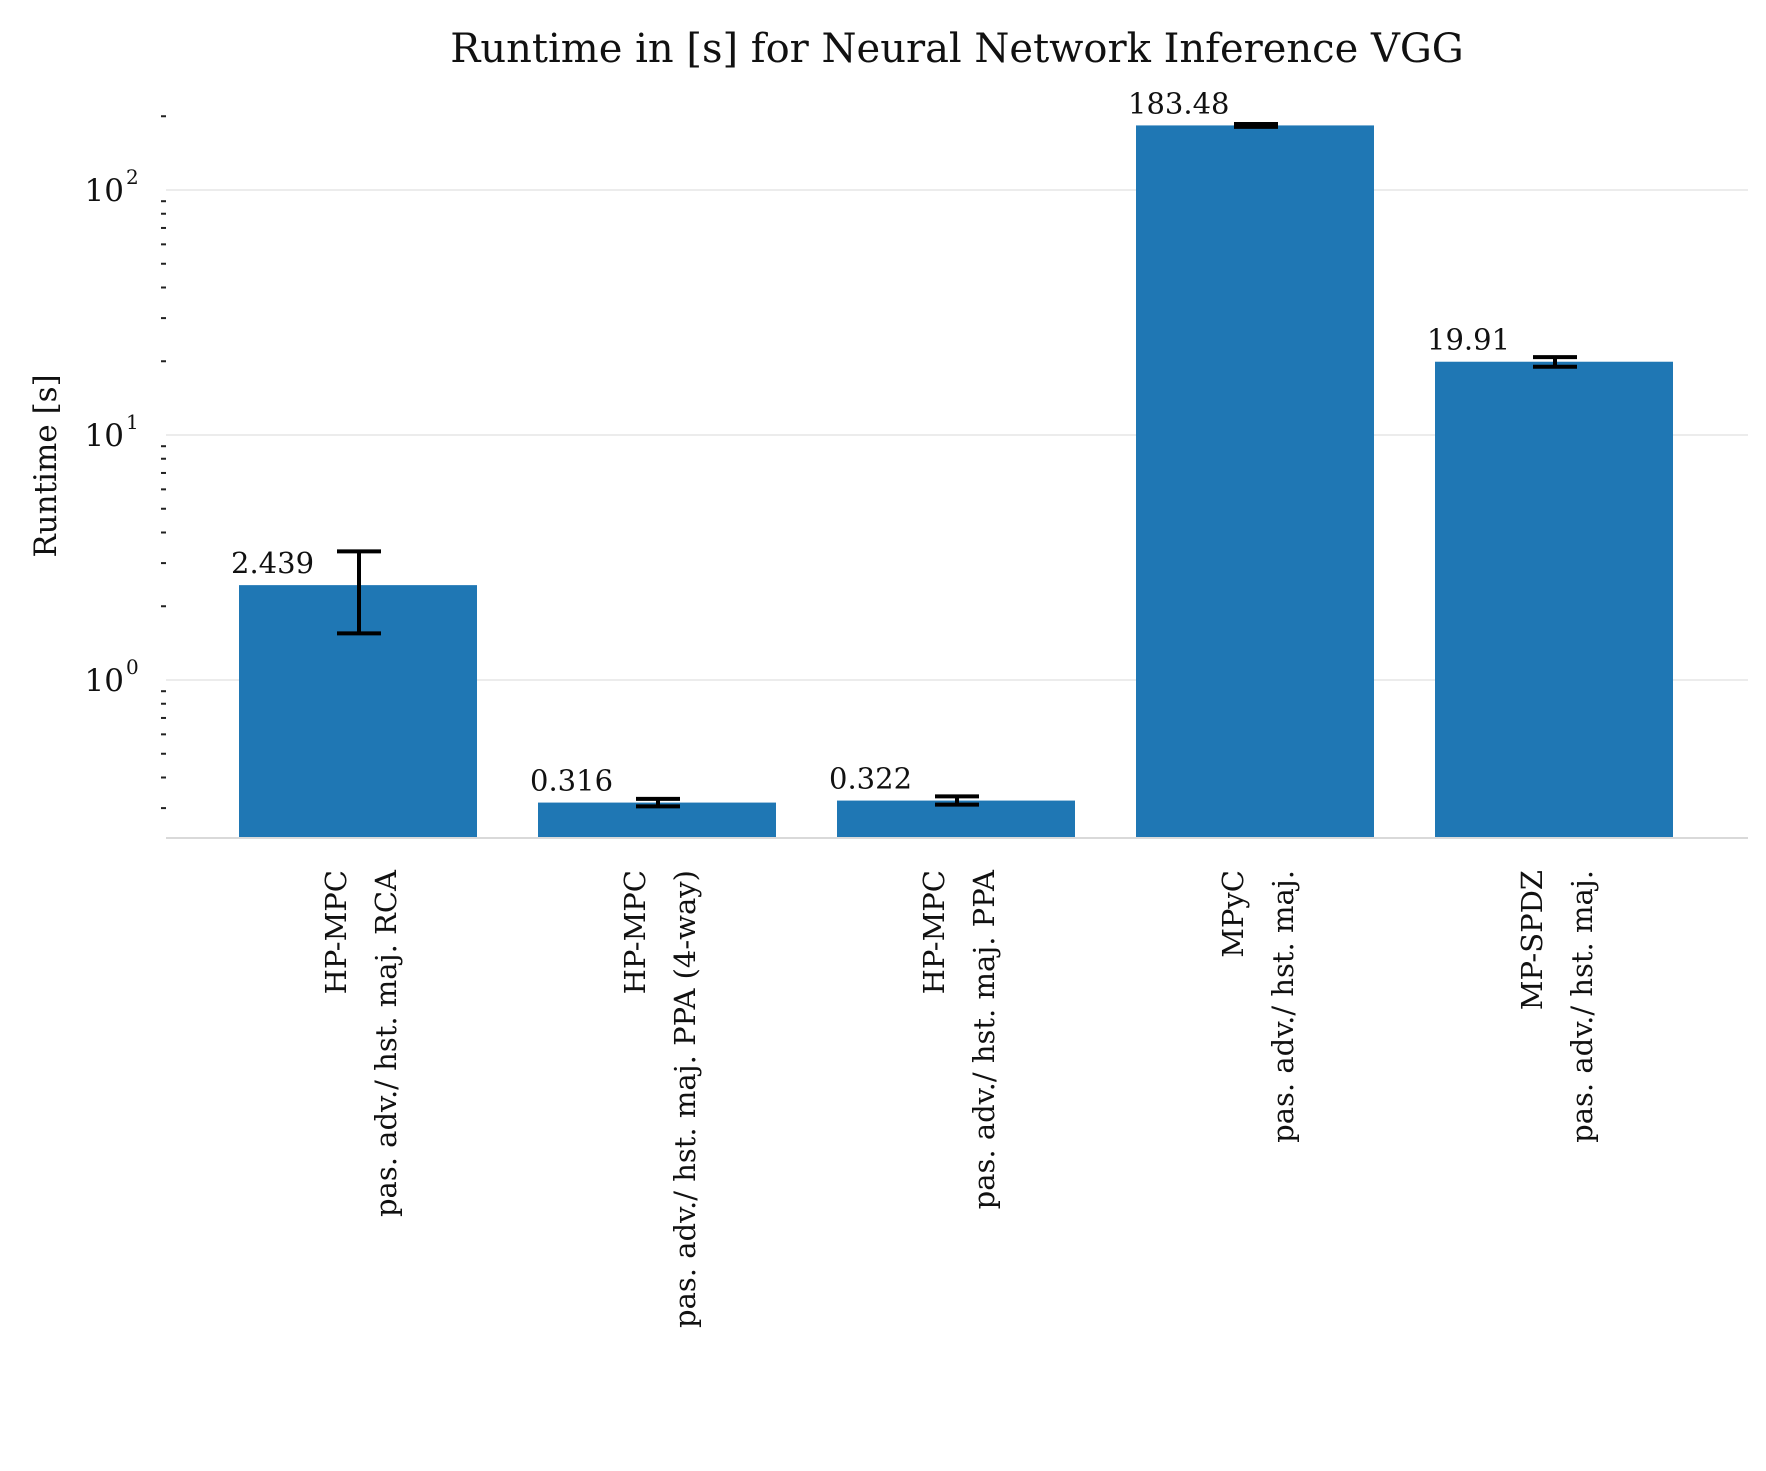 The height and width of the screenshot is (1471, 1766). Describe the element at coordinates (1468, 340) in the screenshot. I see `bar-value-label: 19.91` at that location.